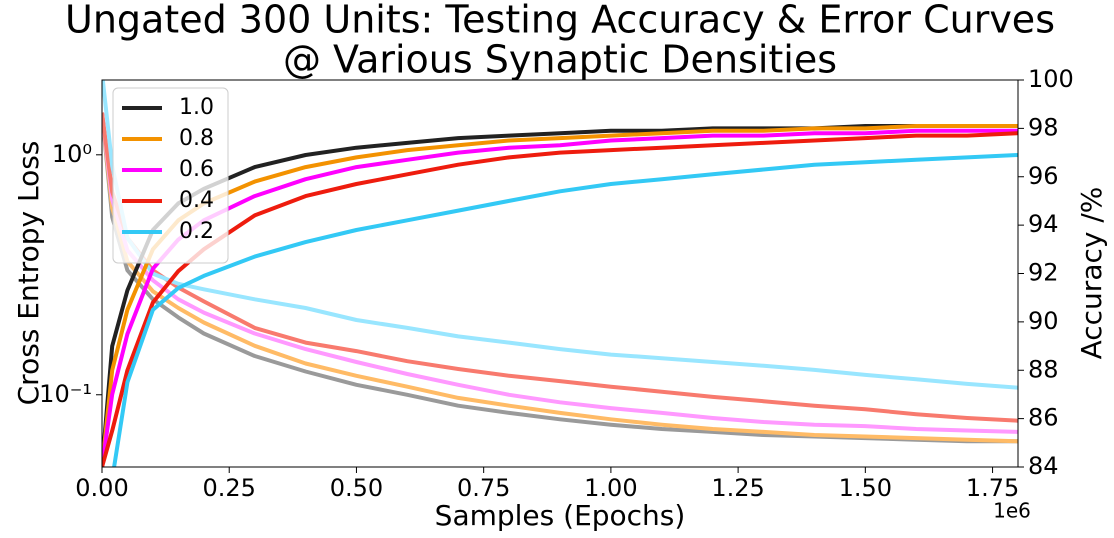  What do you see at coordinates (1043, 321) in the screenshot?
I see `y2-tick-label: 90` at bounding box center [1043, 321].